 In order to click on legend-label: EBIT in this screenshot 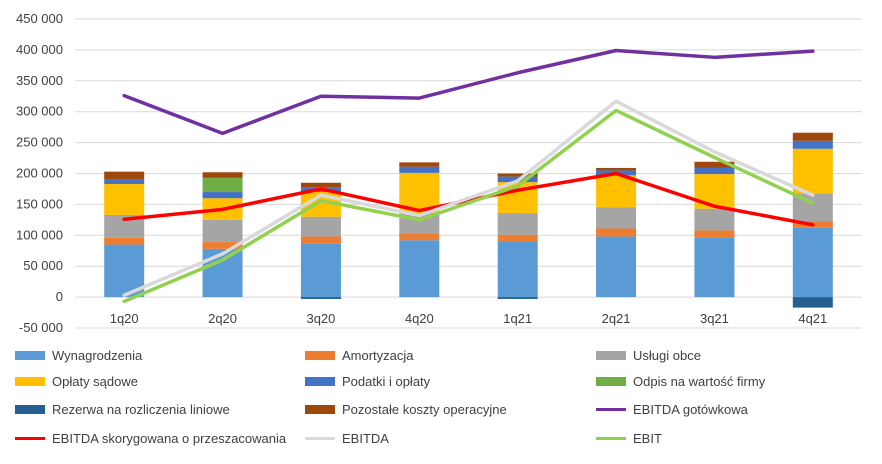, I will do `click(647, 438)`.